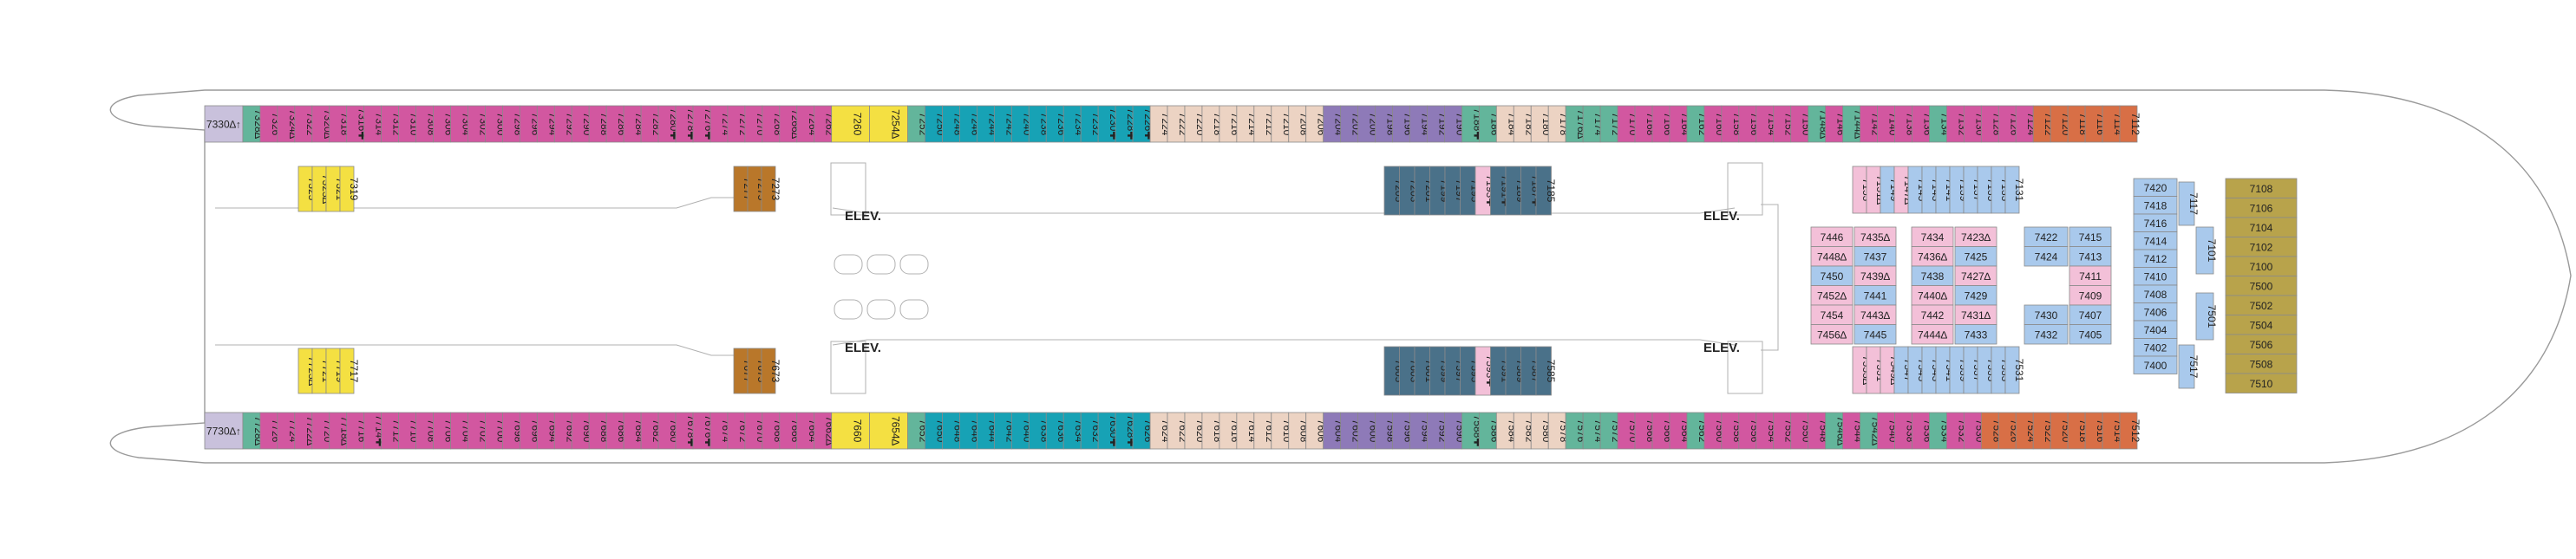  Describe the element at coordinates (1975, 256) in the screenshot. I see `cabin-7425: 7425` at that location.